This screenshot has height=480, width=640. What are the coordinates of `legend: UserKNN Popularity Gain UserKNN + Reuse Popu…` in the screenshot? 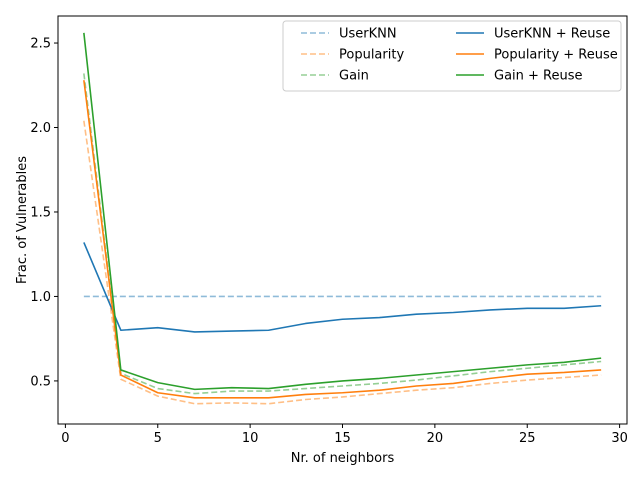 It's located at (452, 56).